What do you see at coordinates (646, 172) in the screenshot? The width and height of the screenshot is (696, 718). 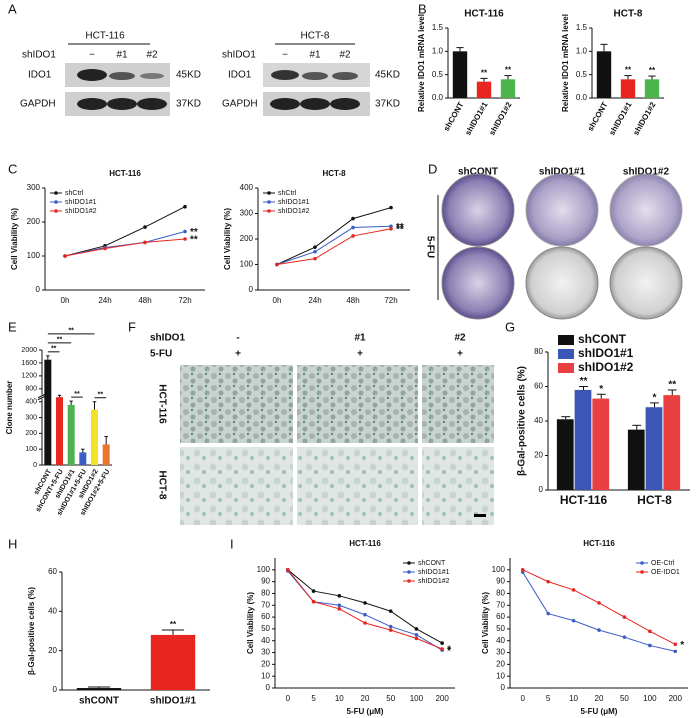 I see `column-header: shIDO1#2` at bounding box center [646, 172].